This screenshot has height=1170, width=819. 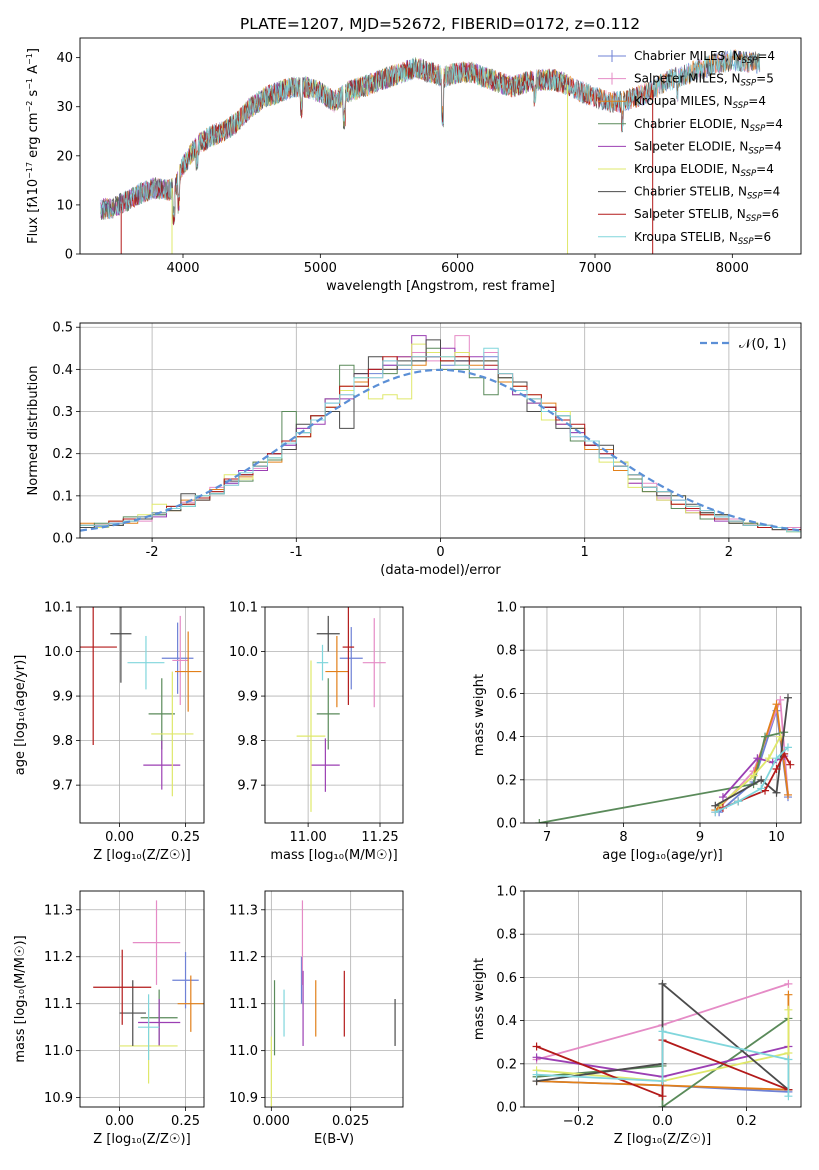 I want to click on x-tick-label: 0.0, so click(x=662, y=1121).